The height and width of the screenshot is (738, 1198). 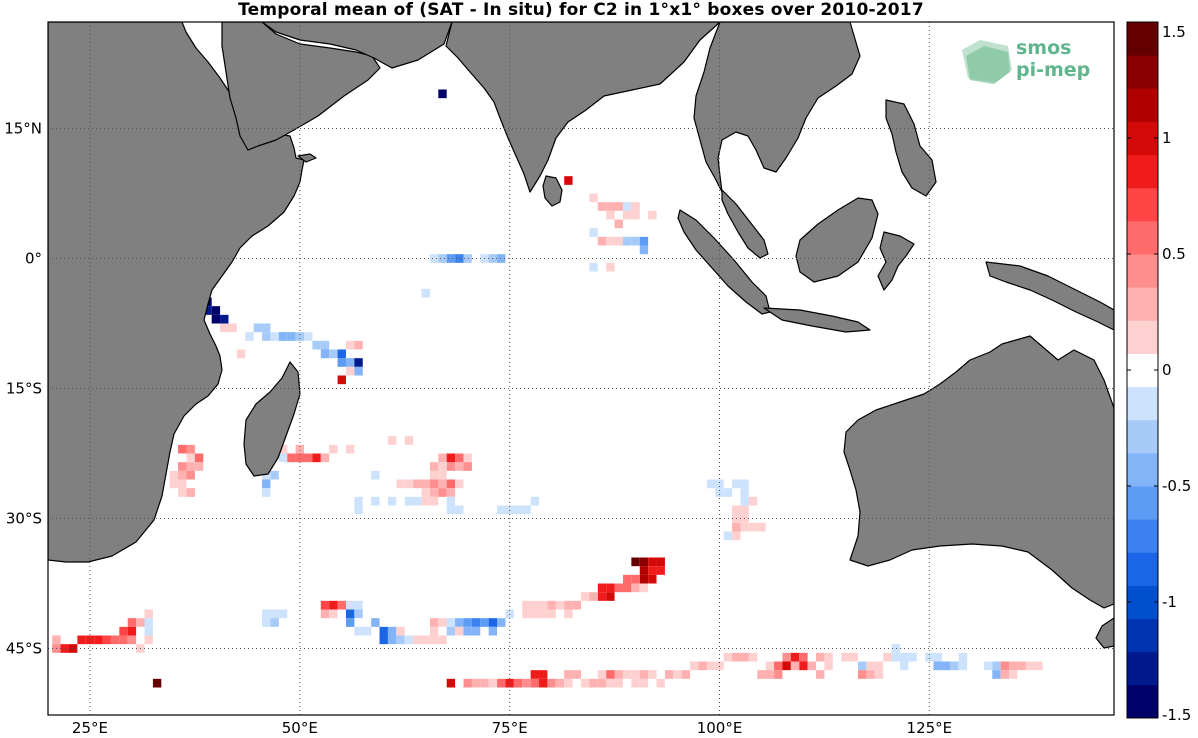 What do you see at coordinates (24, 519) in the screenshot?
I see `latitude-label: 30°S` at bounding box center [24, 519].